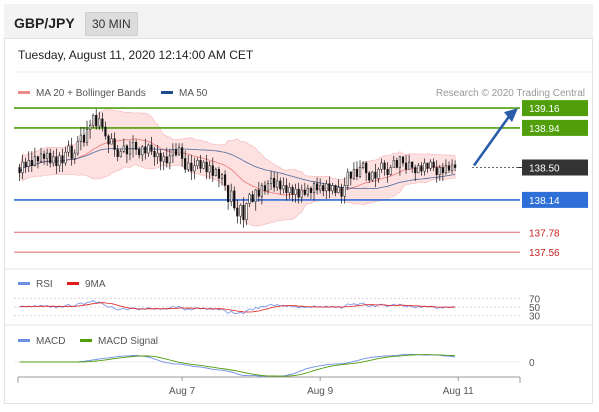 The width and height of the screenshot is (599, 412). I want to click on x-axis: Aug 7 Aug 9 Aug 11, so click(269, 386).